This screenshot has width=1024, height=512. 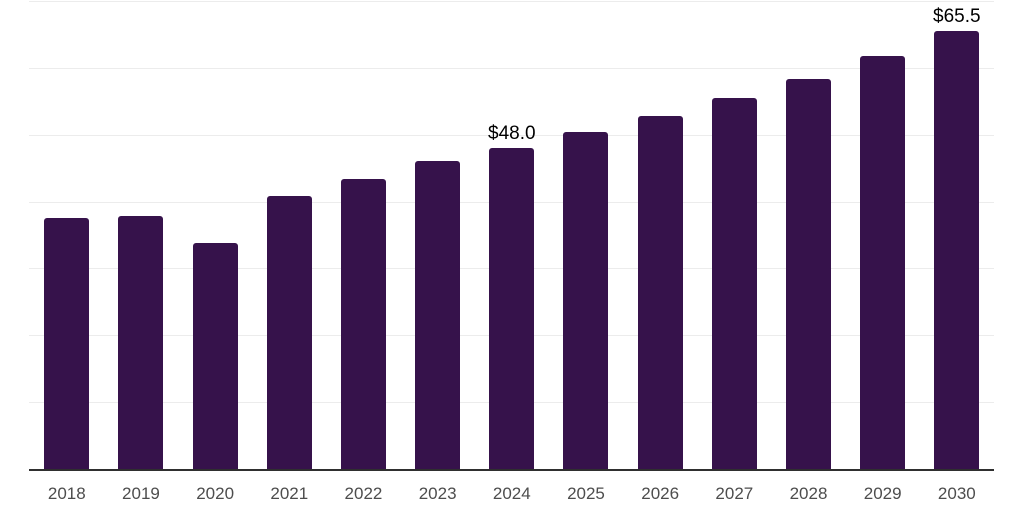 What do you see at coordinates (808, 273) in the screenshot?
I see `bar-2028` at bounding box center [808, 273].